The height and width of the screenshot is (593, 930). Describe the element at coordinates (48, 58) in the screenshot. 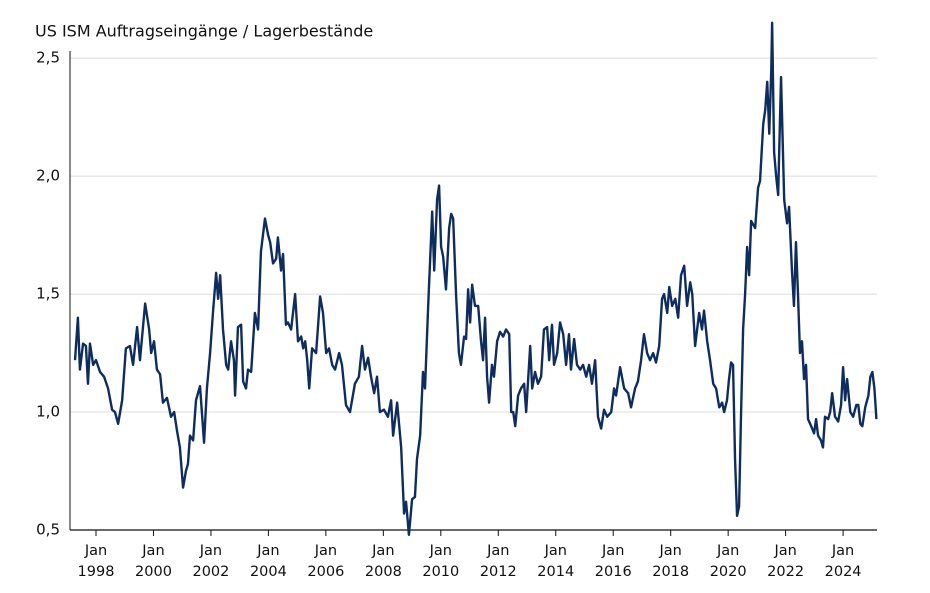

I see `y-tick-label: 2,5` at that location.